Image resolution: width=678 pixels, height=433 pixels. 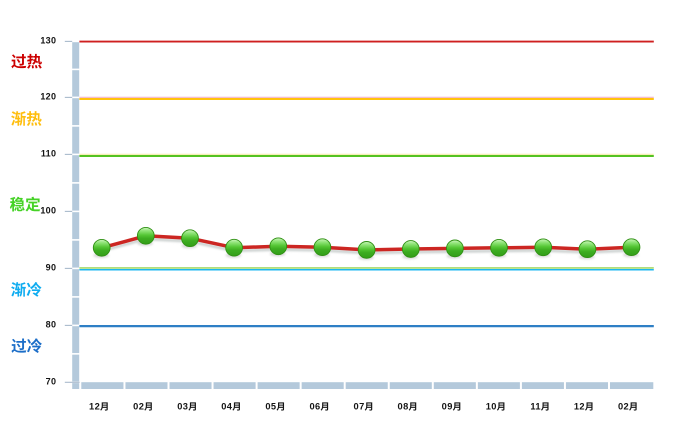 What do you see at coordinates (447, 407) in the screenshot?
I see `svg-text: 09` at bounding box center [447, 407].